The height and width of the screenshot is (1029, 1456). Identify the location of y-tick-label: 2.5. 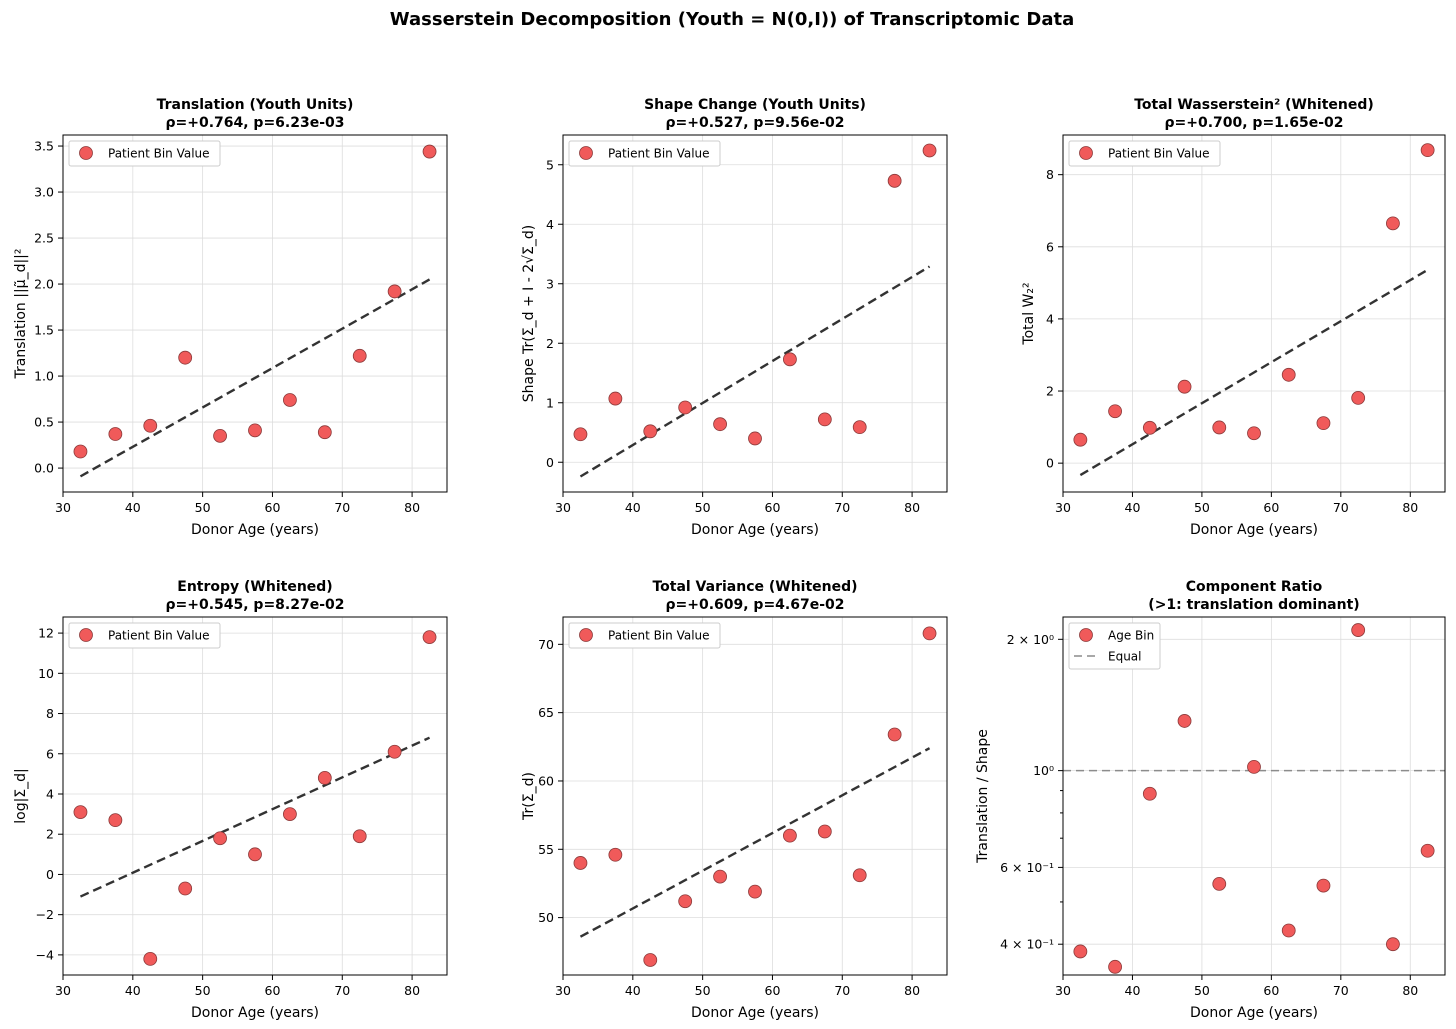
(44, 238).